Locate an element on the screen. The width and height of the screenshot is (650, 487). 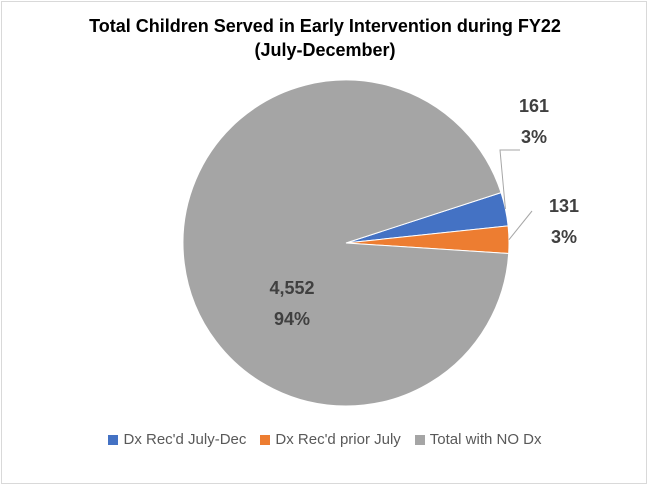
legend-label-dx-prior-july: Dx Rec'd prior July is located at coordinates (338, 439).